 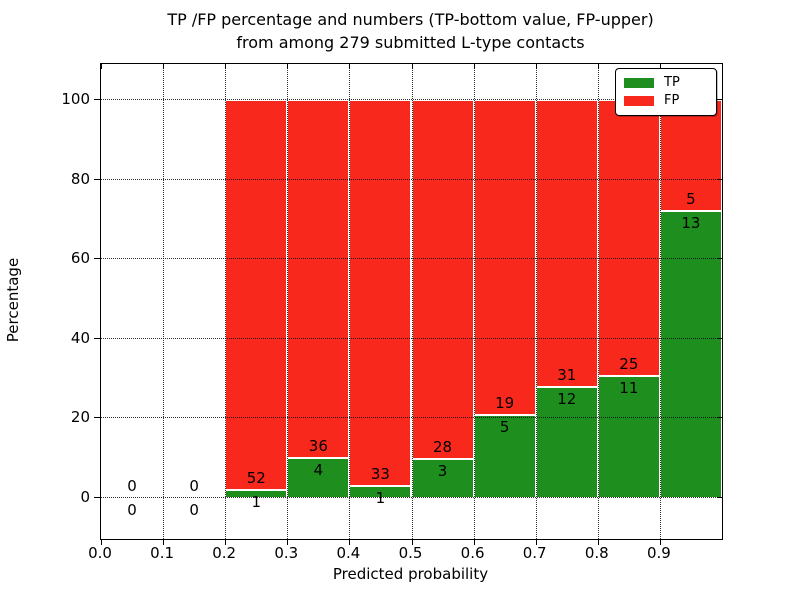 I want to click on x-tick-label: 0.2, so click(x=224, y=553).